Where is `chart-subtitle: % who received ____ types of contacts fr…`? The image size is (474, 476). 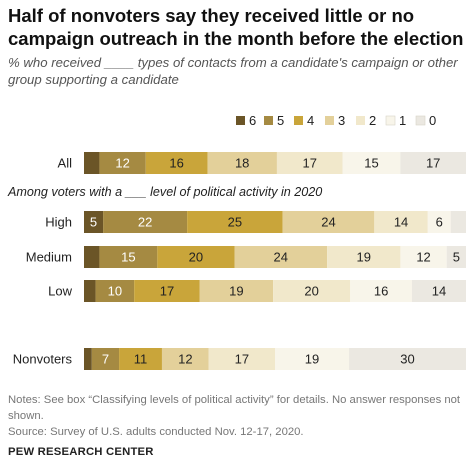
chart-subtitle: % who received ____ types of contacts fr… is located at coordinates (233, 71).